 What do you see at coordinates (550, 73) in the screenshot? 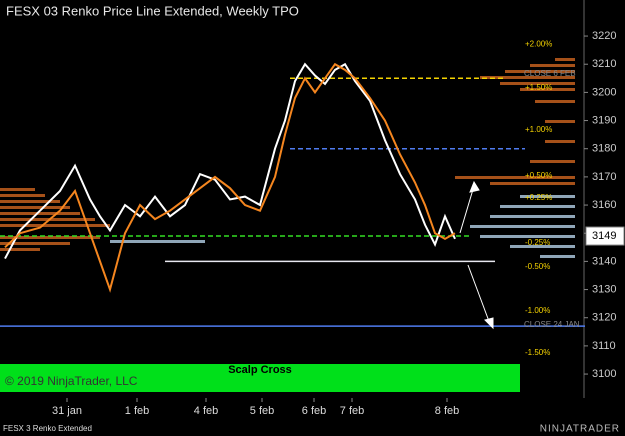
I see `close-label: CLOSE 6 FEB` at bounding box center [550, 73].